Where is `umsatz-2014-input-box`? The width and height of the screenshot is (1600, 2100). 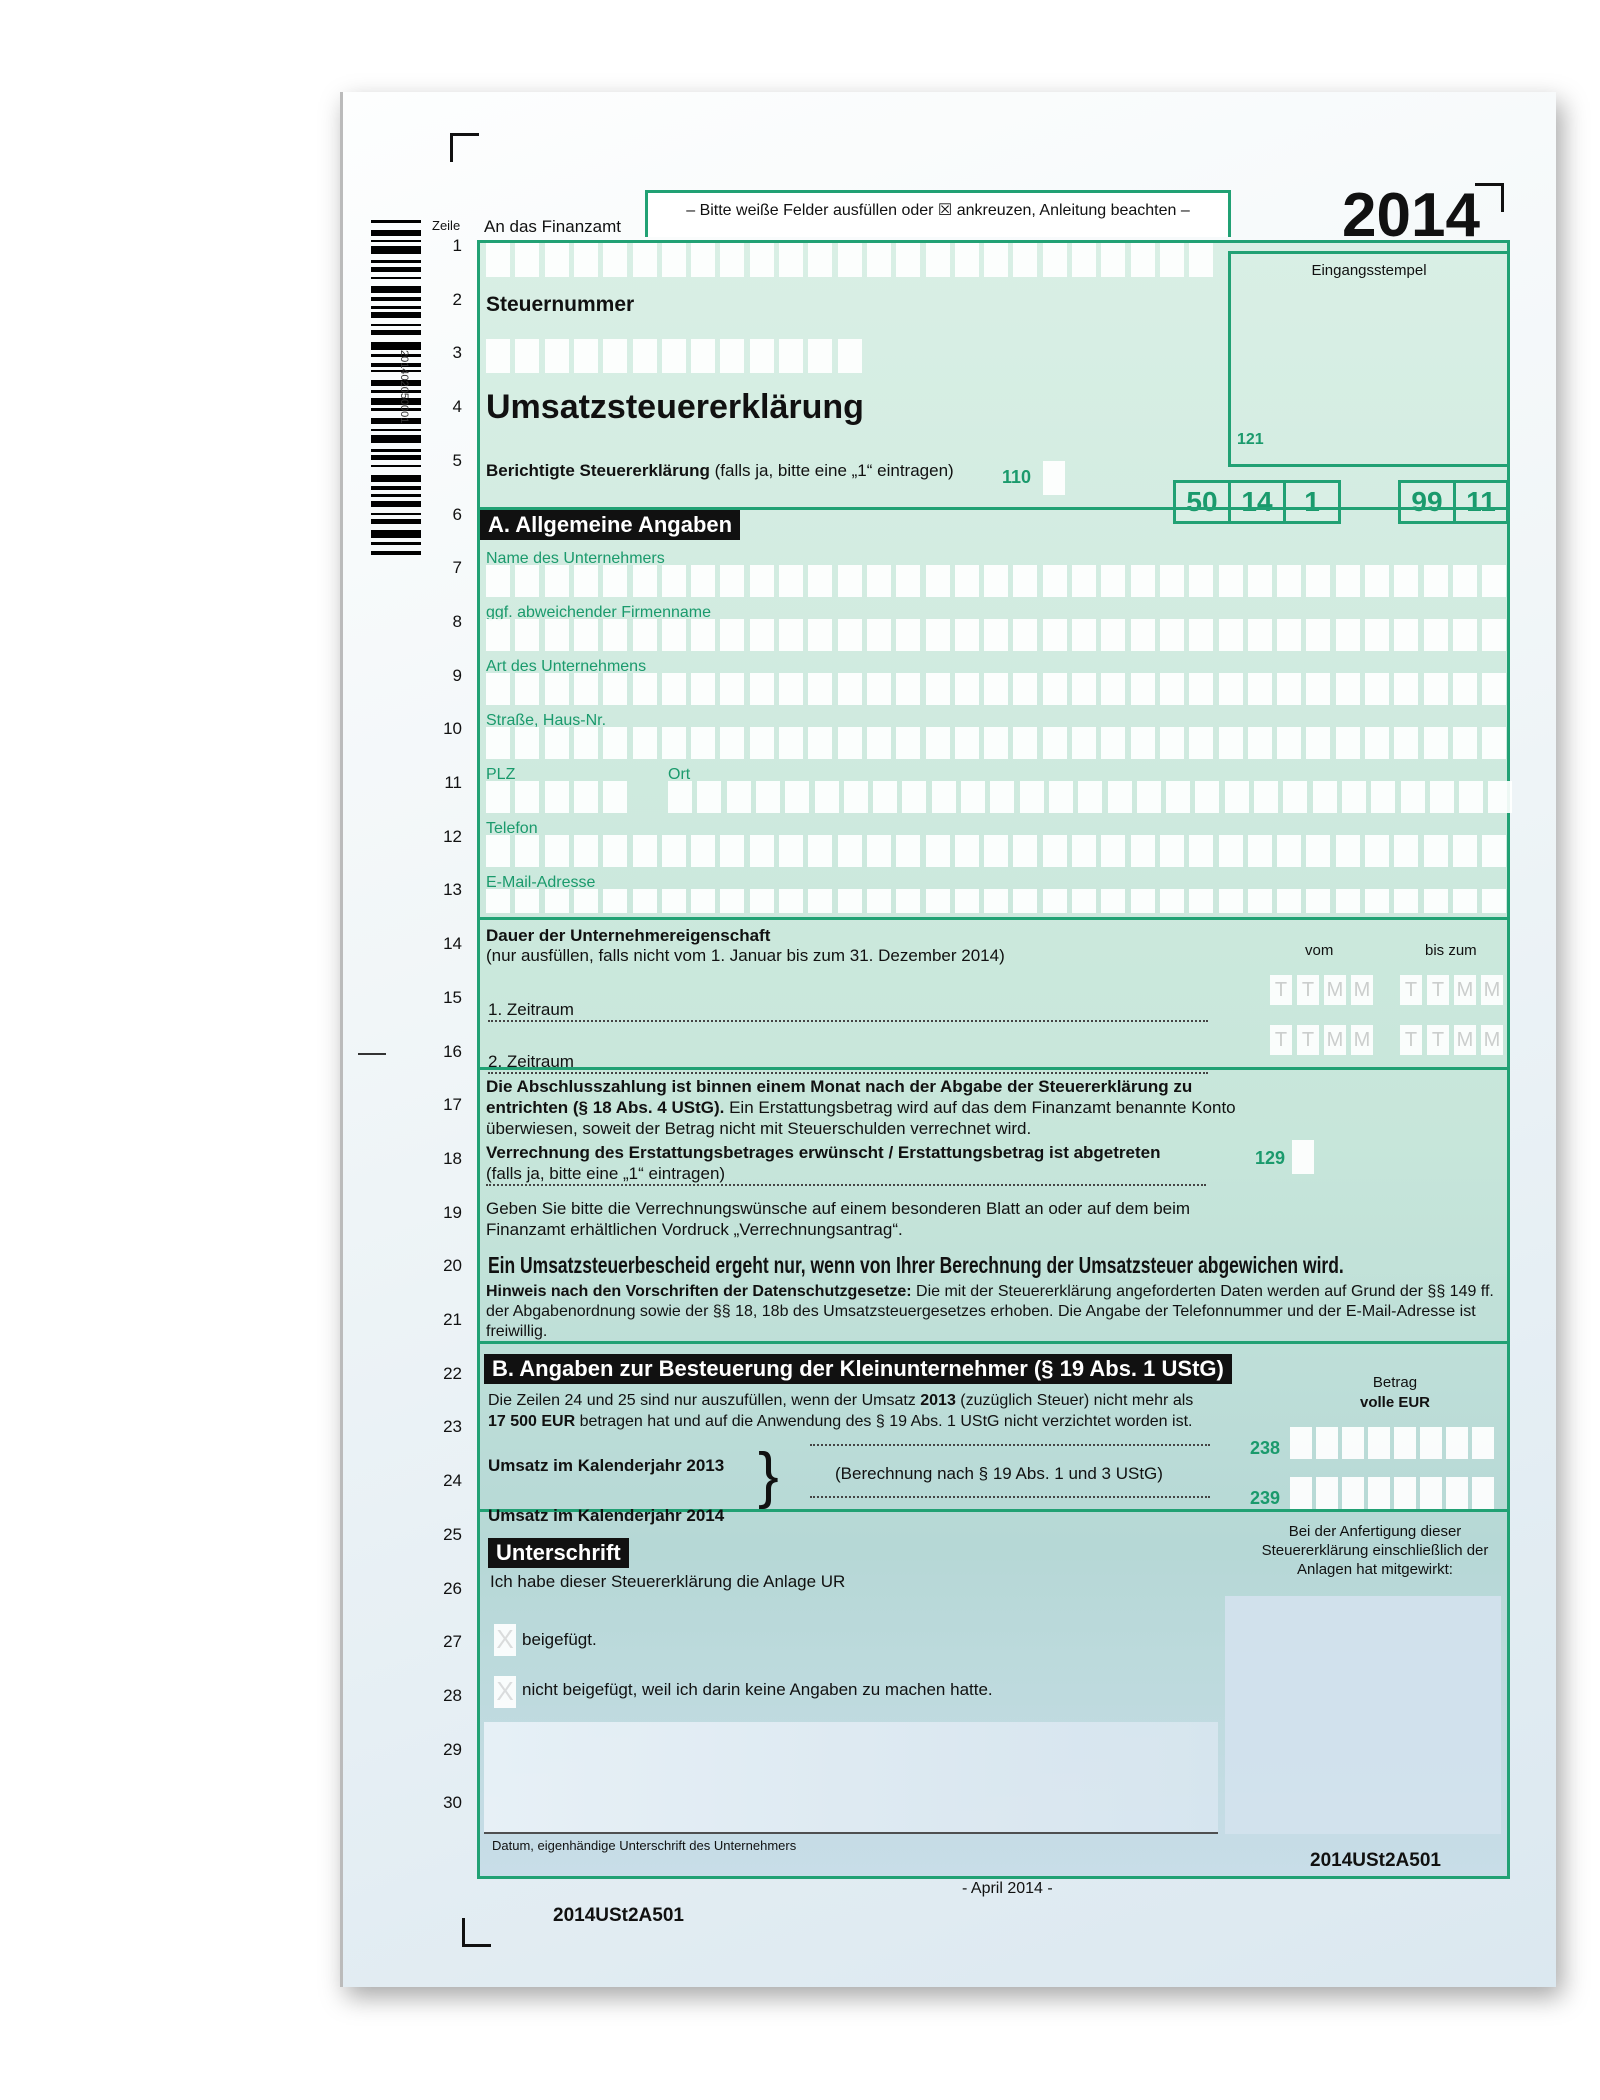 umsatz-2014-input-box is located at coordinates (1457, 1493).